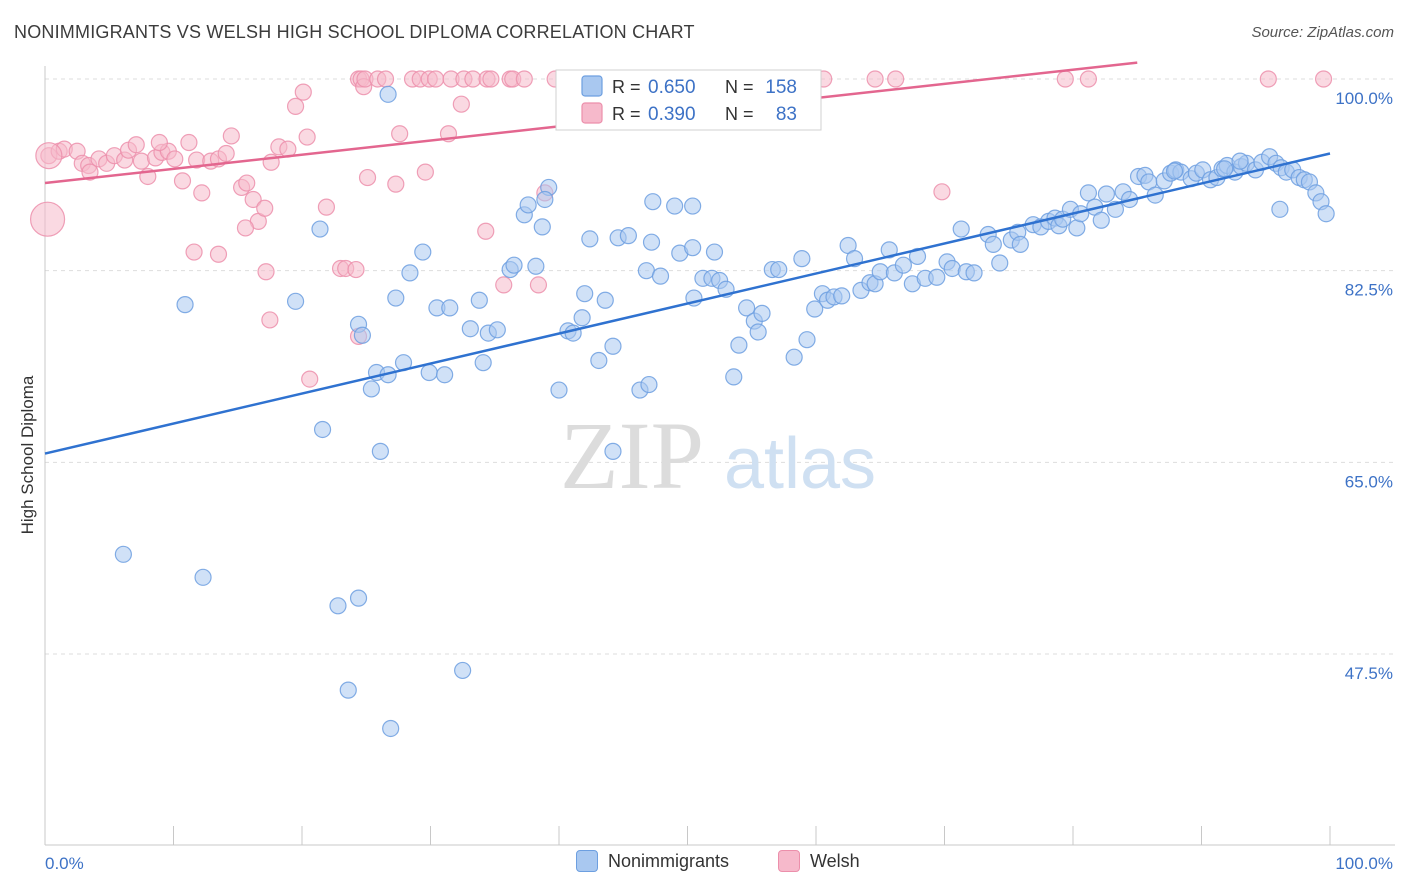 The image size is (1406, 892). What do you see at coordinates (1322, 32) in the screenshot?
I see `source-label: Source: ZipAtlas.com` at bounding box center [1322, 32].